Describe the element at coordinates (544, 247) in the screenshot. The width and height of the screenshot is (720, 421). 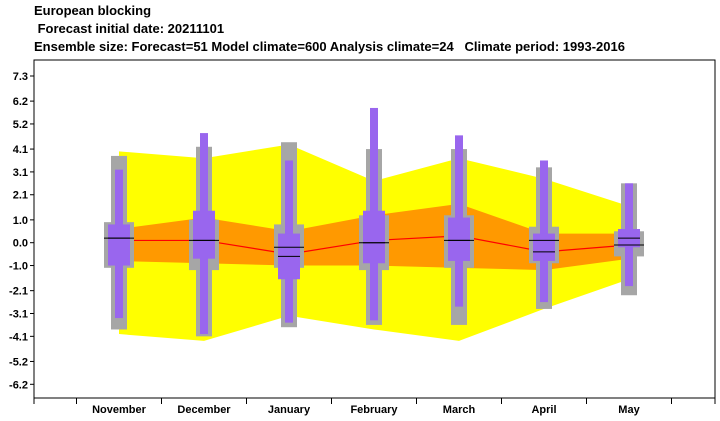
I see `forecast-box-april` at that location.